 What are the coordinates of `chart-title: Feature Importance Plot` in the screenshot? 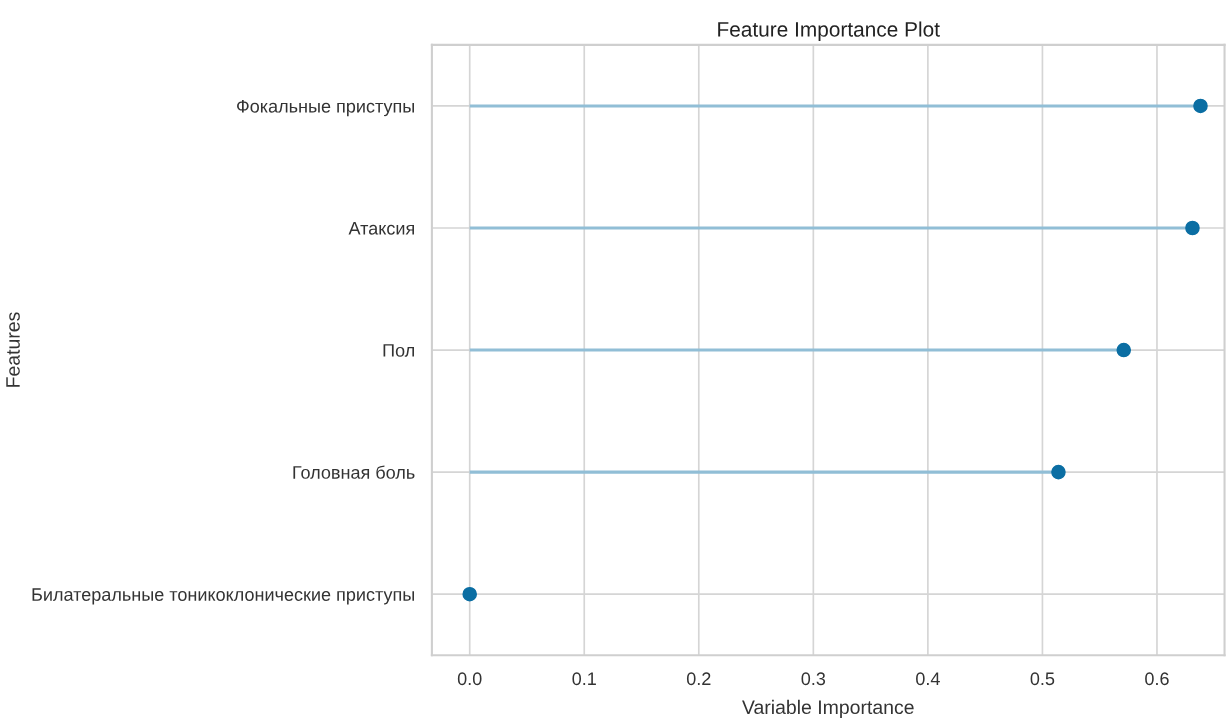 It's located at (829, 31).